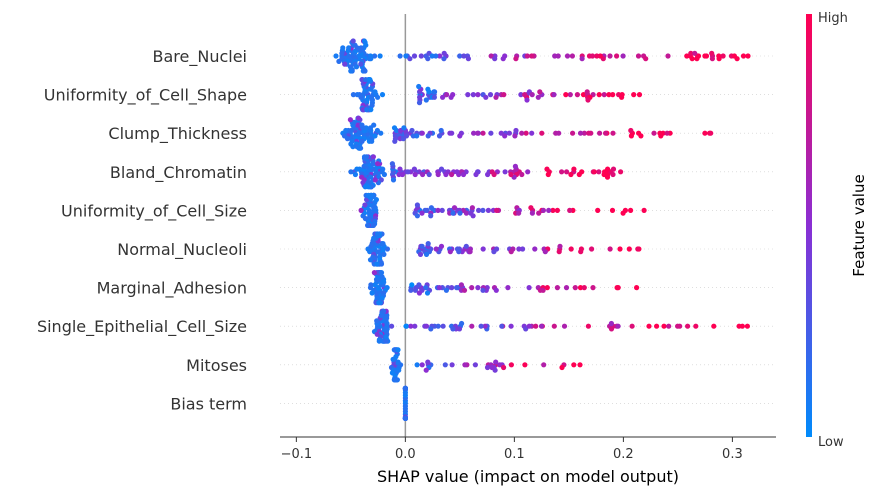 Image resolution: width=880 pixels, height=497 pixels. I want to click on feature-label: Normal_Nucleoli, so click(182, 250).